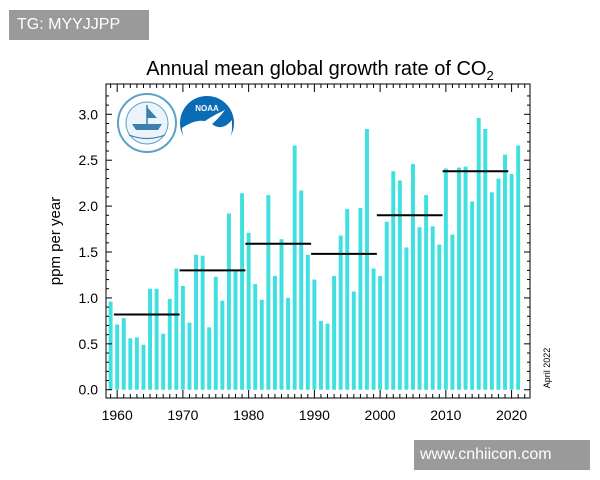 Image resolution: width=600 pixels, height=480 pixels. What do you see at coordinates (89, 390) in the screenshot?
I see `y-tick-label: 0.0` at bounding box center [89, 390].